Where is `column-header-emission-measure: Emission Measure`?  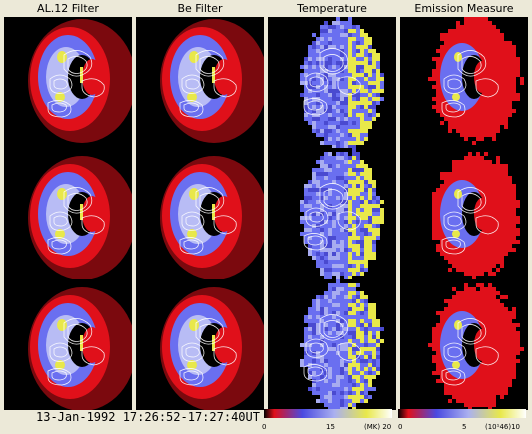 column-header-emission-measure: Emission Measure is located at coordinates (464, 8).